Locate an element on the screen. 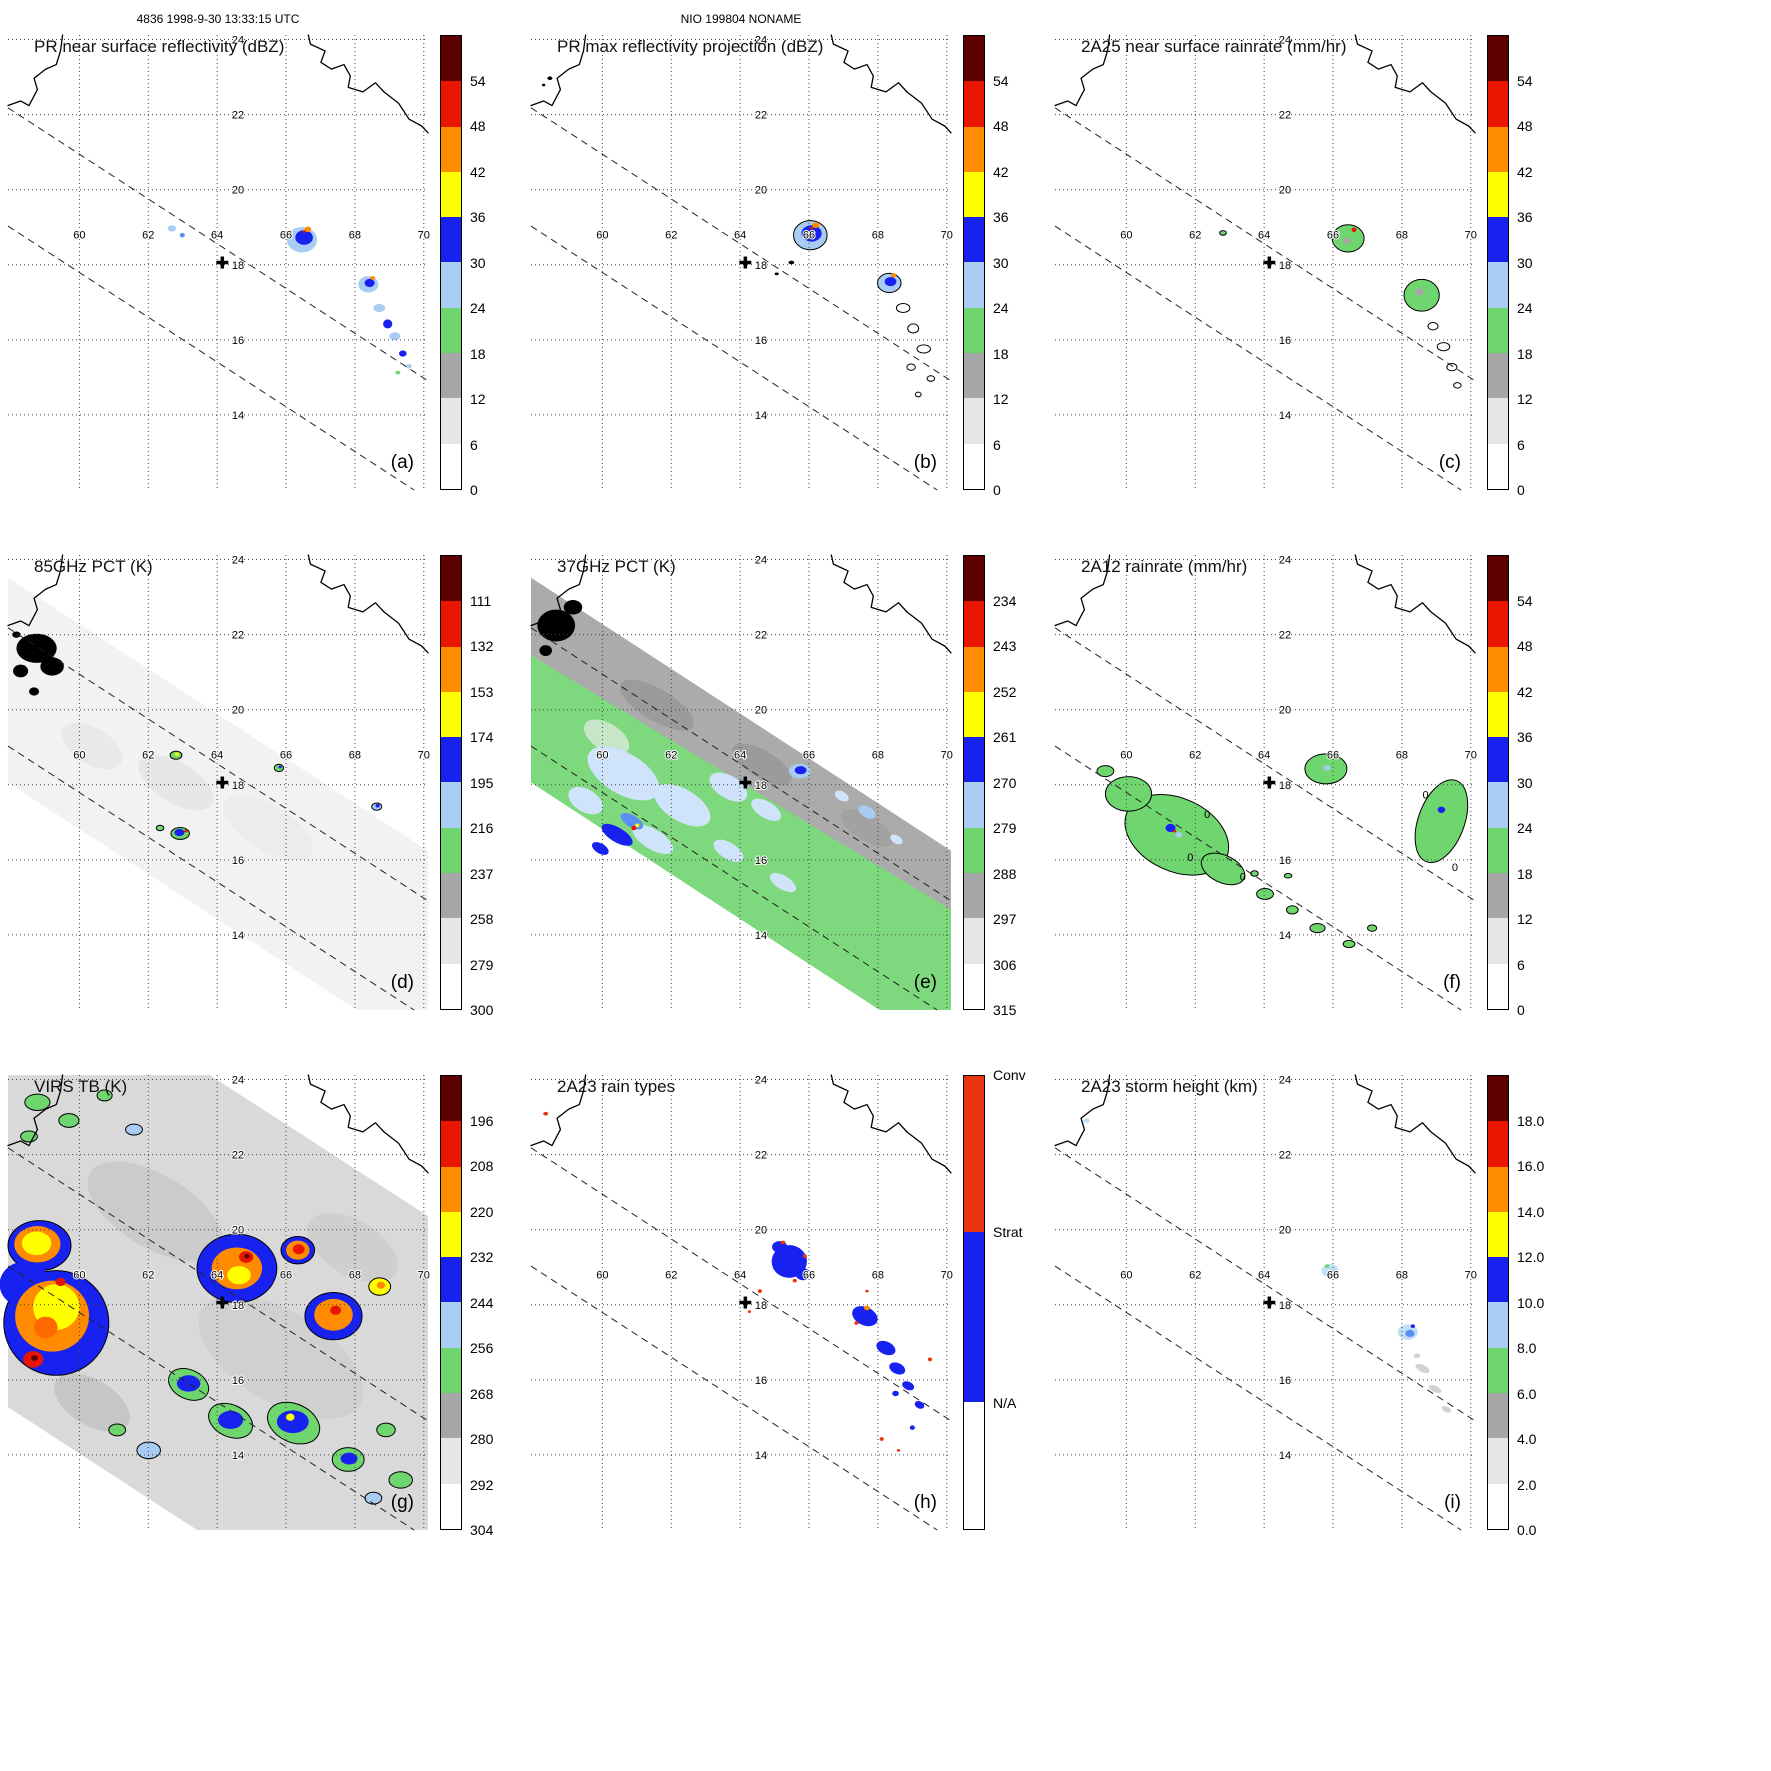 The image size is (1771, 1771). colorbar-tick-label: 304 is located at coordinates (482, 1530).